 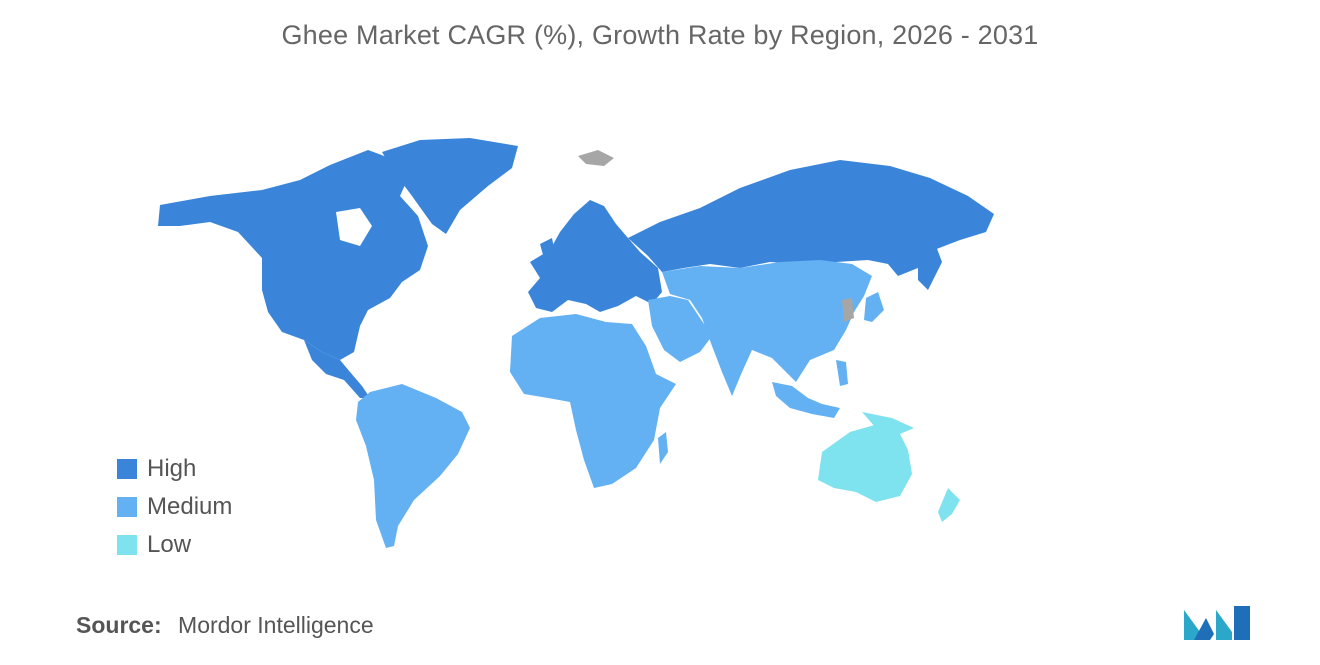 I want to click on region-russia, so click(x=811, y=218).